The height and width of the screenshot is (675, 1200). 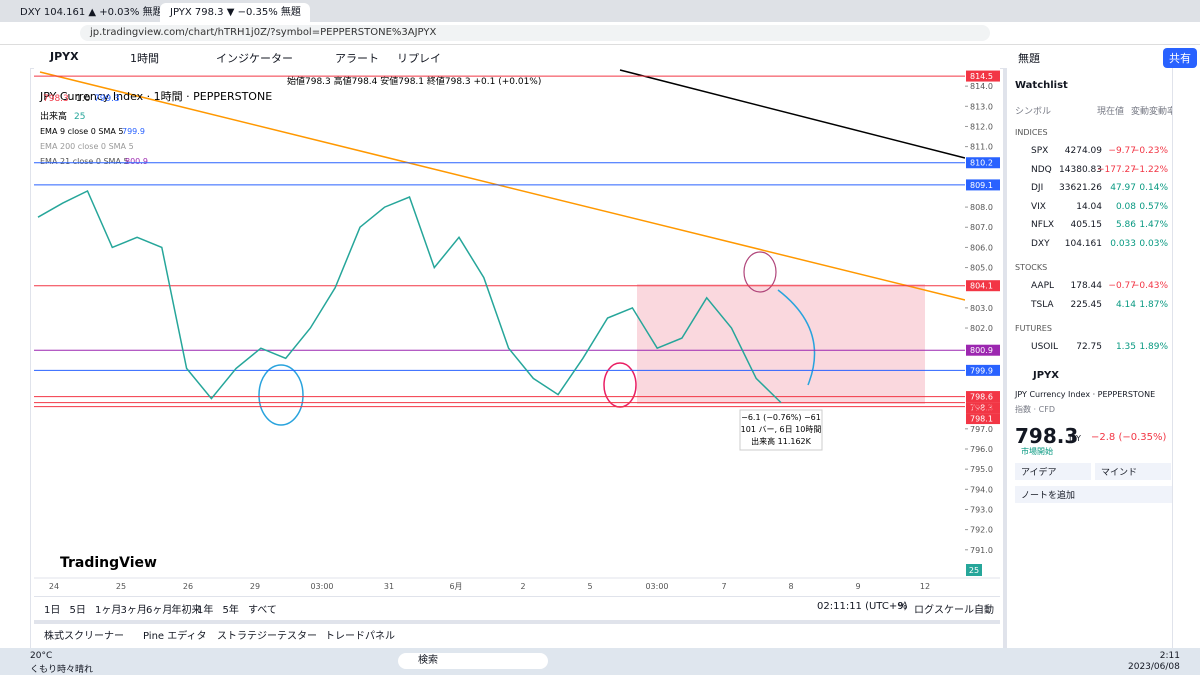 I want to click on range-button: 5年, so click(x=230, y=610).